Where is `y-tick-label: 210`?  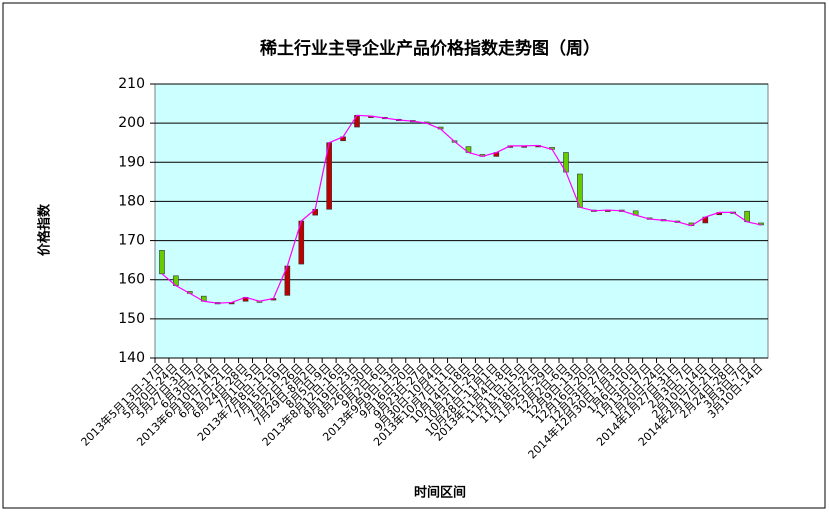 y-tick-label: 210 is located at coordinates (131, 84).